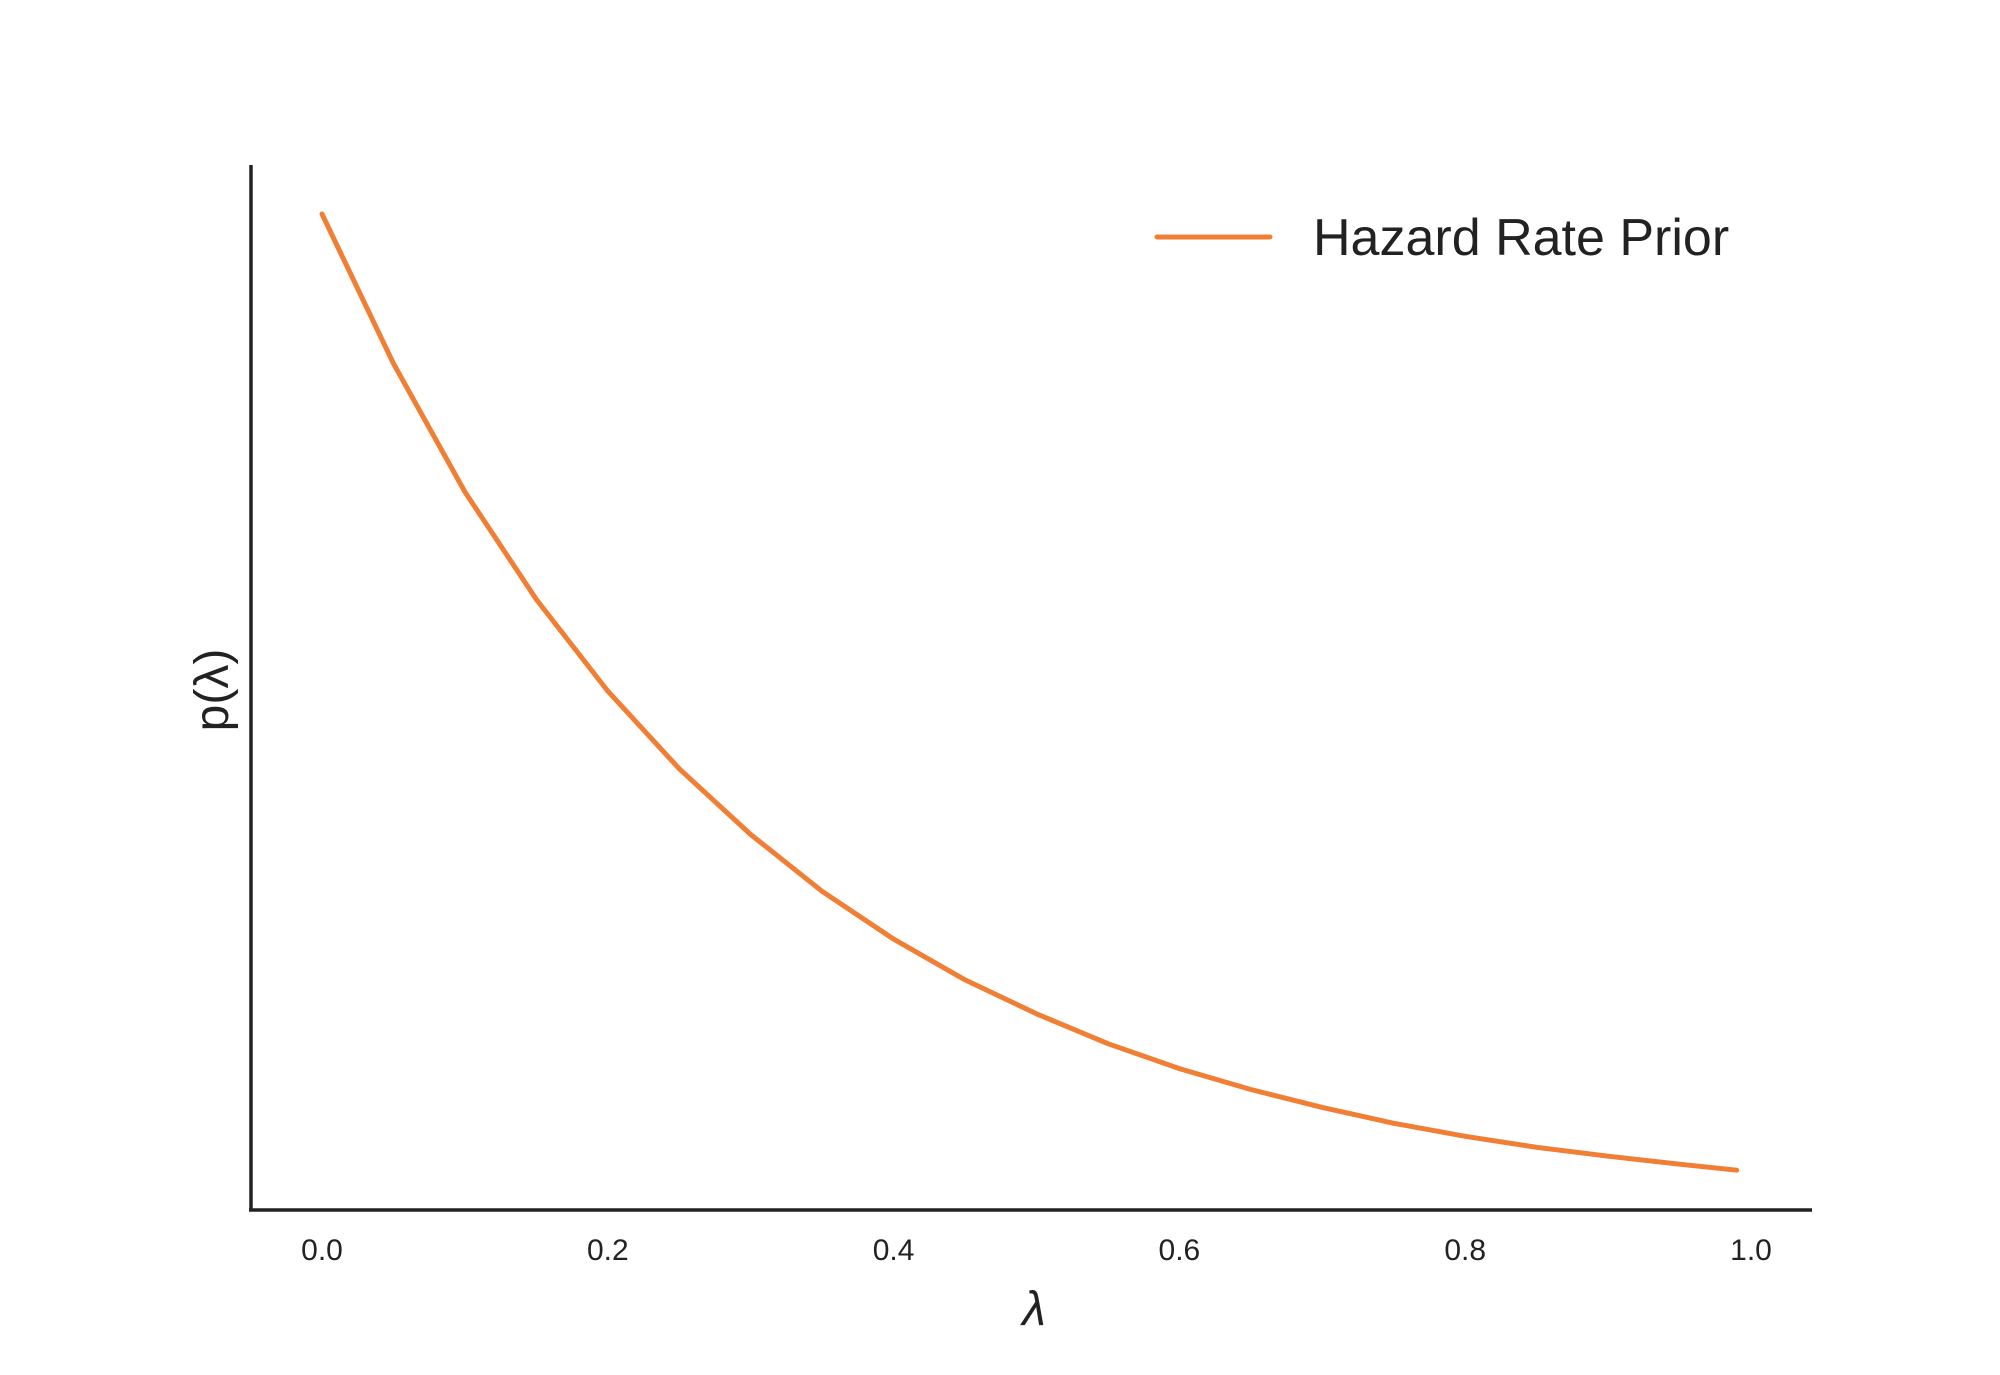 The width and height of the screenshot is (2000, 1375). I want to click on legend-label: Hazard Rate Prior, so click(1521, 238).